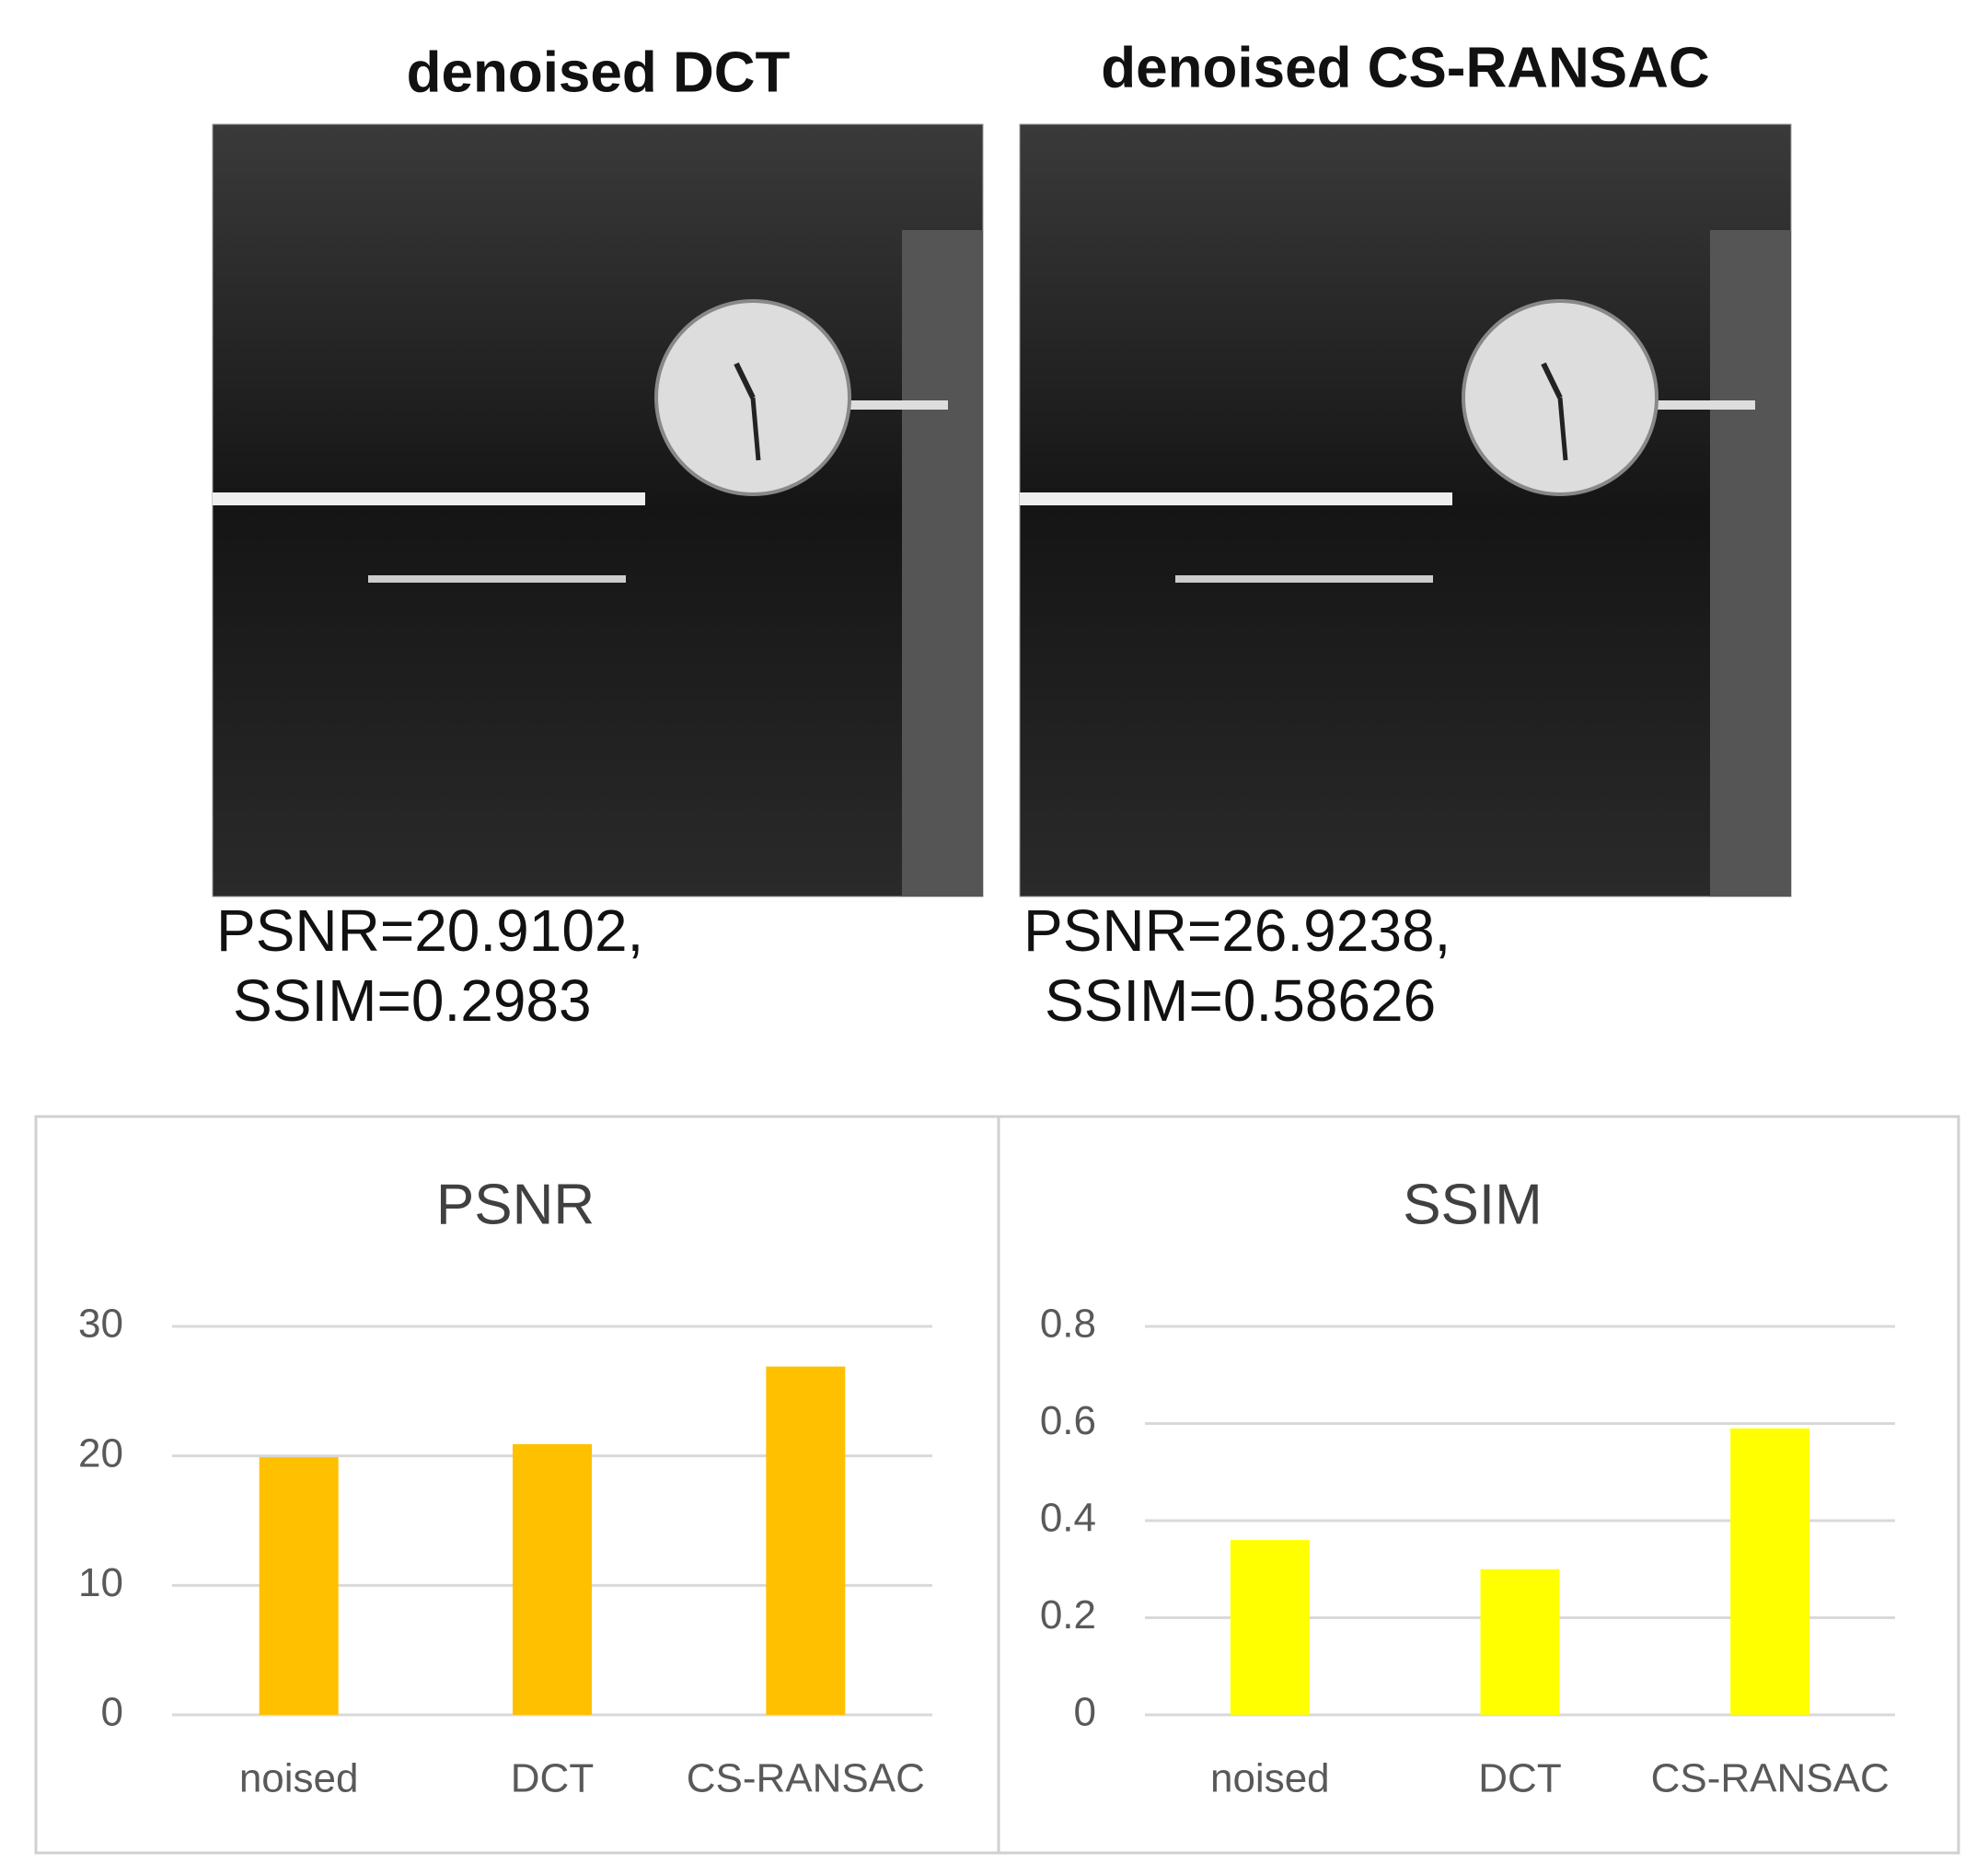  I want to click on caption: PSNR=26.9238,, so click(1237, 930).